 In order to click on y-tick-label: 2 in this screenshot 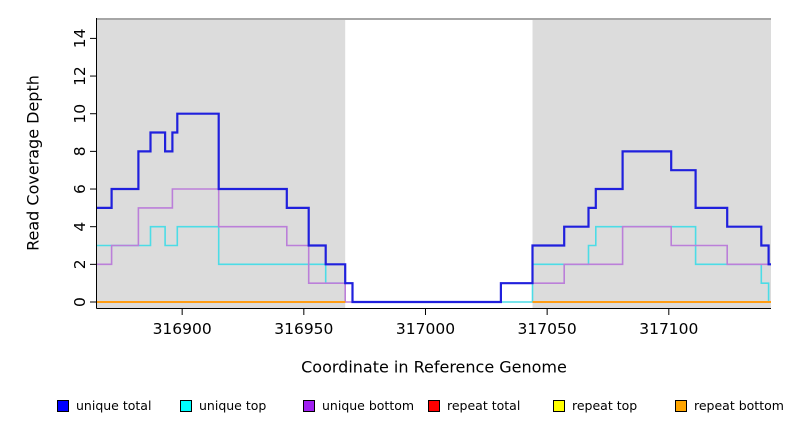, I will do `click(80, 264)`.